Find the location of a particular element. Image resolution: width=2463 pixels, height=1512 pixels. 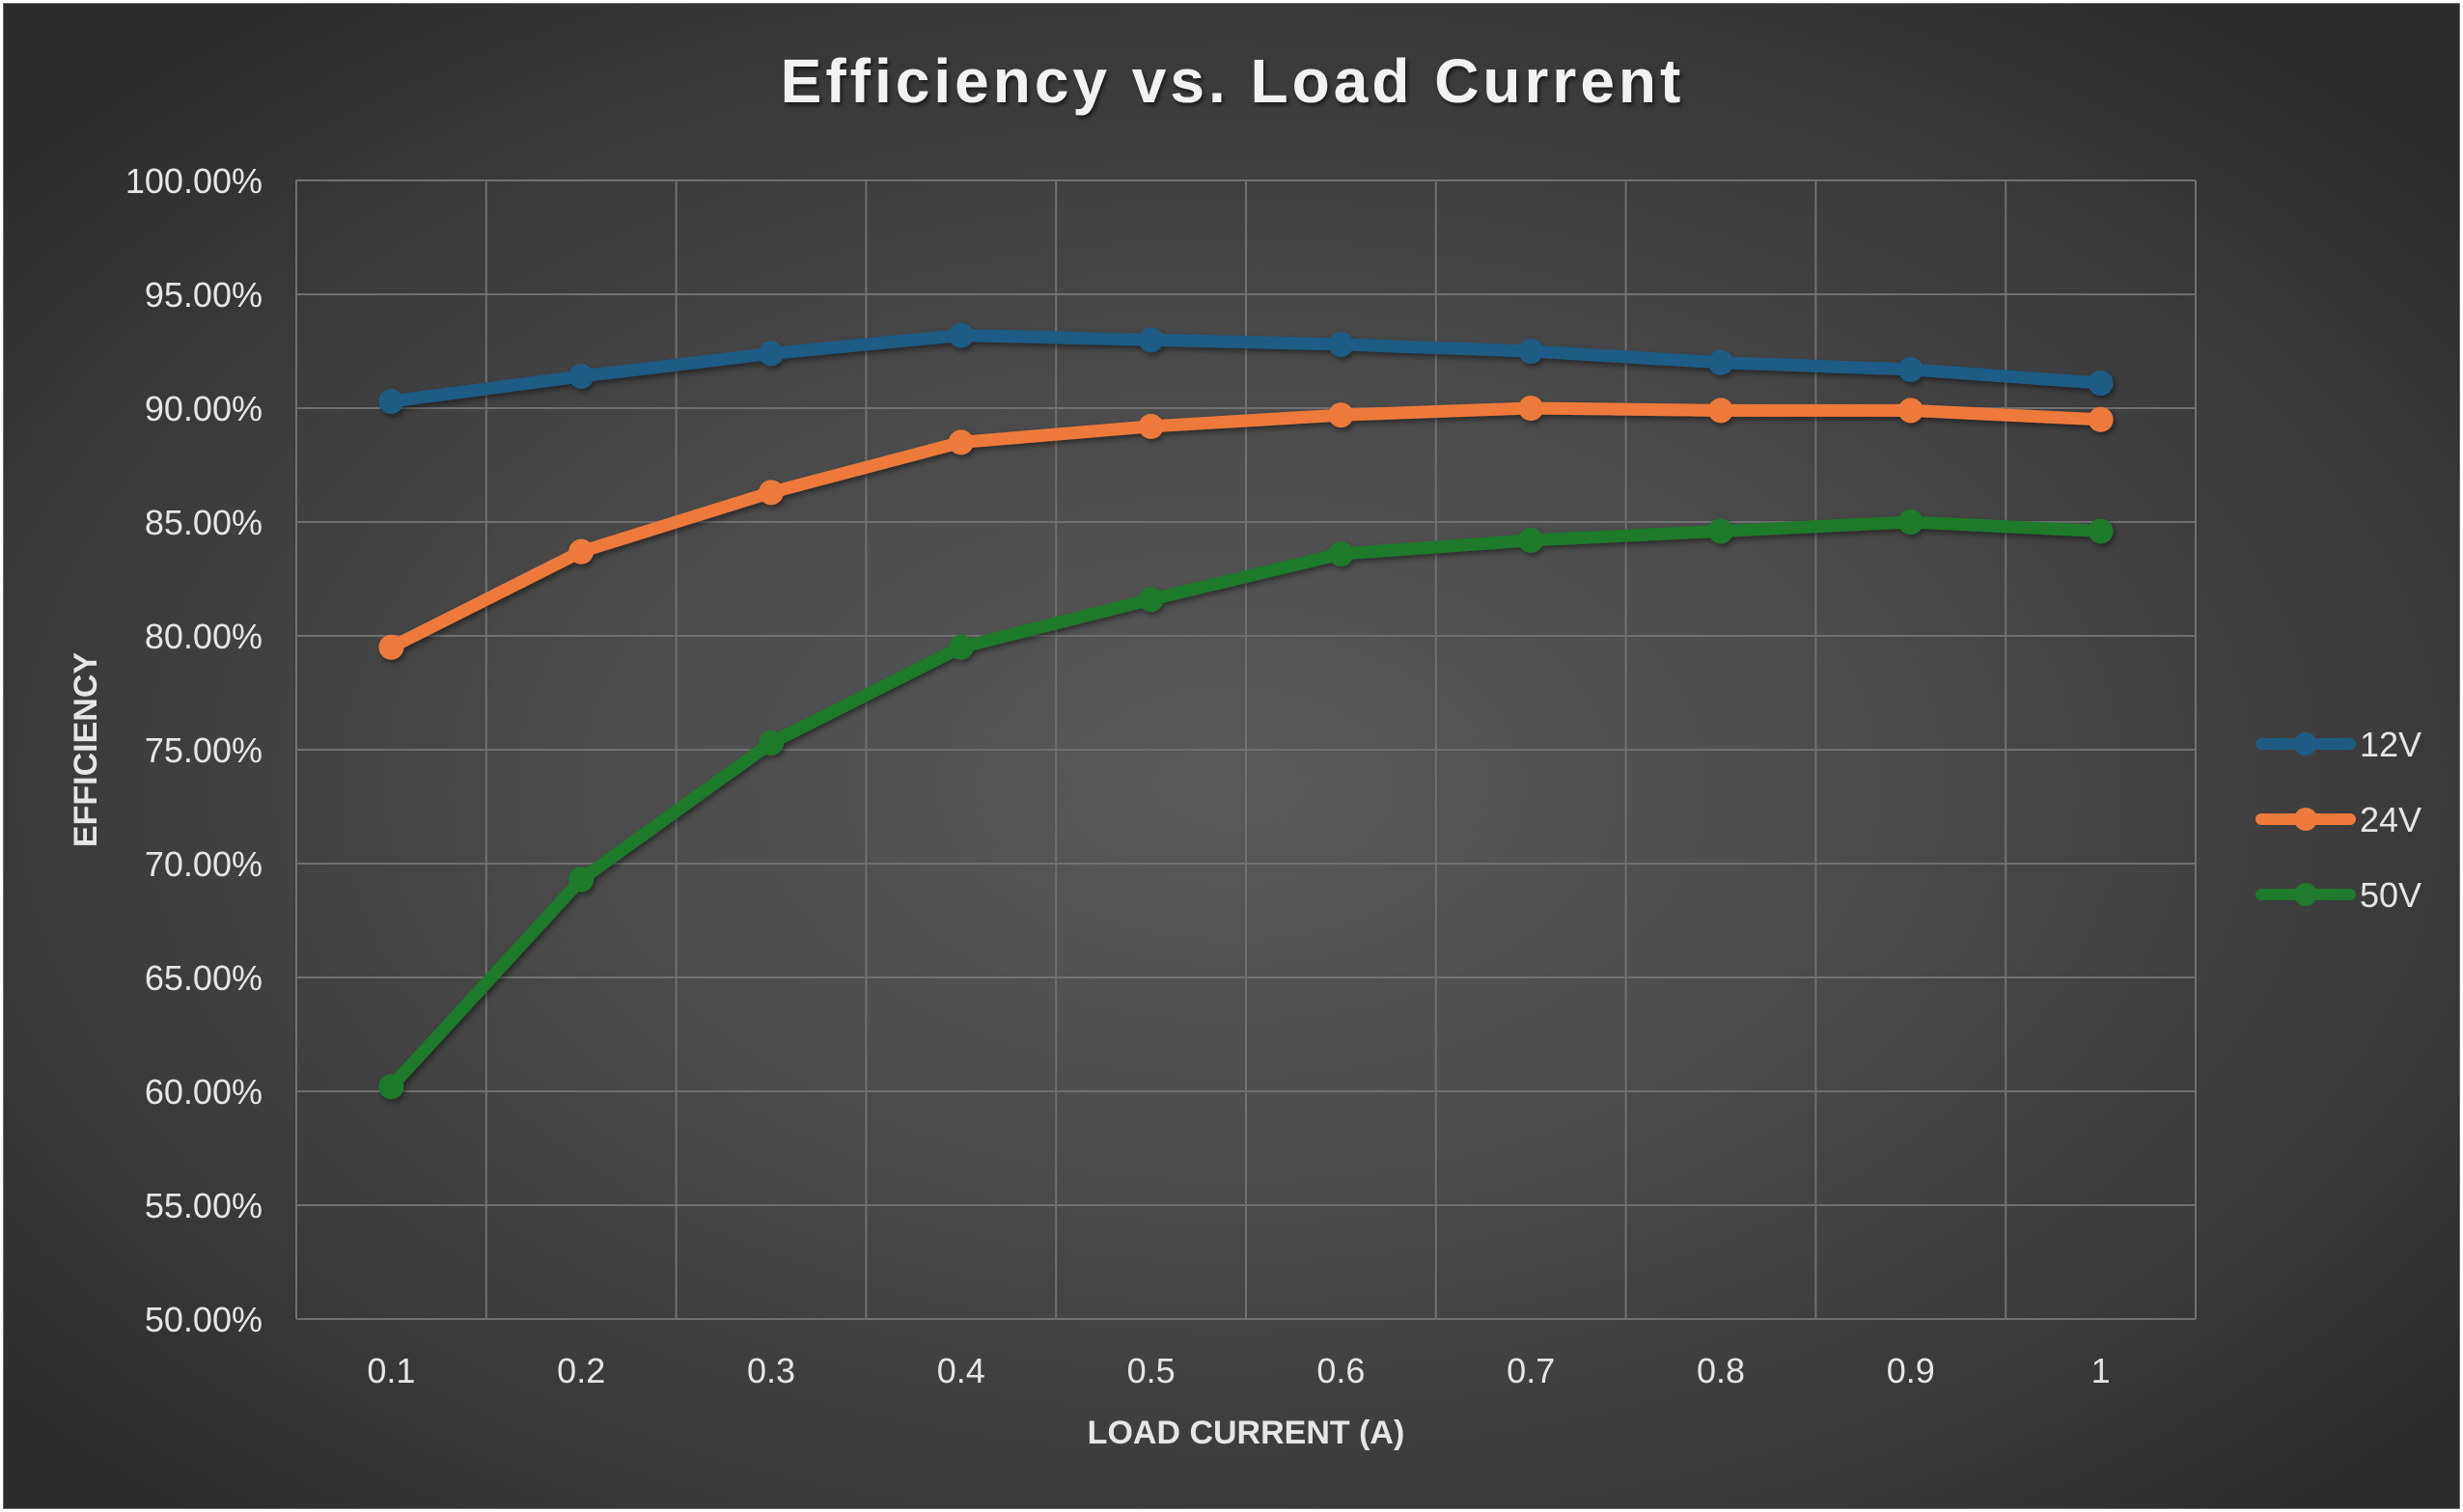

y-tick-label: 50.00% is located at coordinates (204, 1319).